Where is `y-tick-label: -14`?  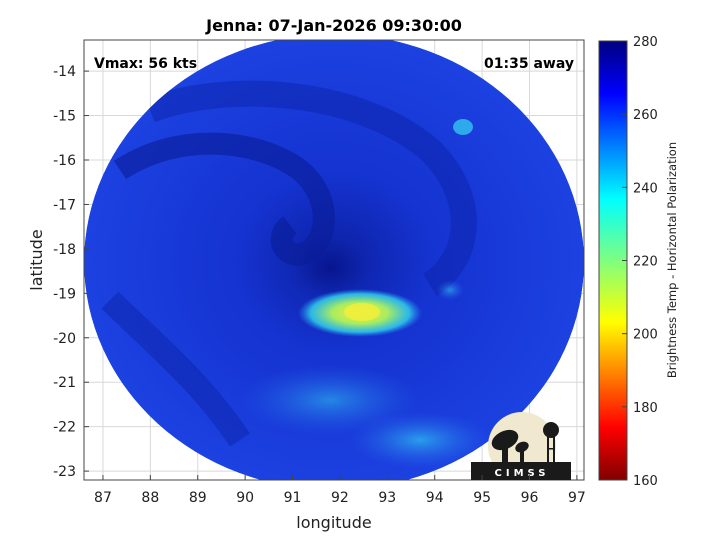 y-tick-label: -14 is located at coordinates (64, 72).